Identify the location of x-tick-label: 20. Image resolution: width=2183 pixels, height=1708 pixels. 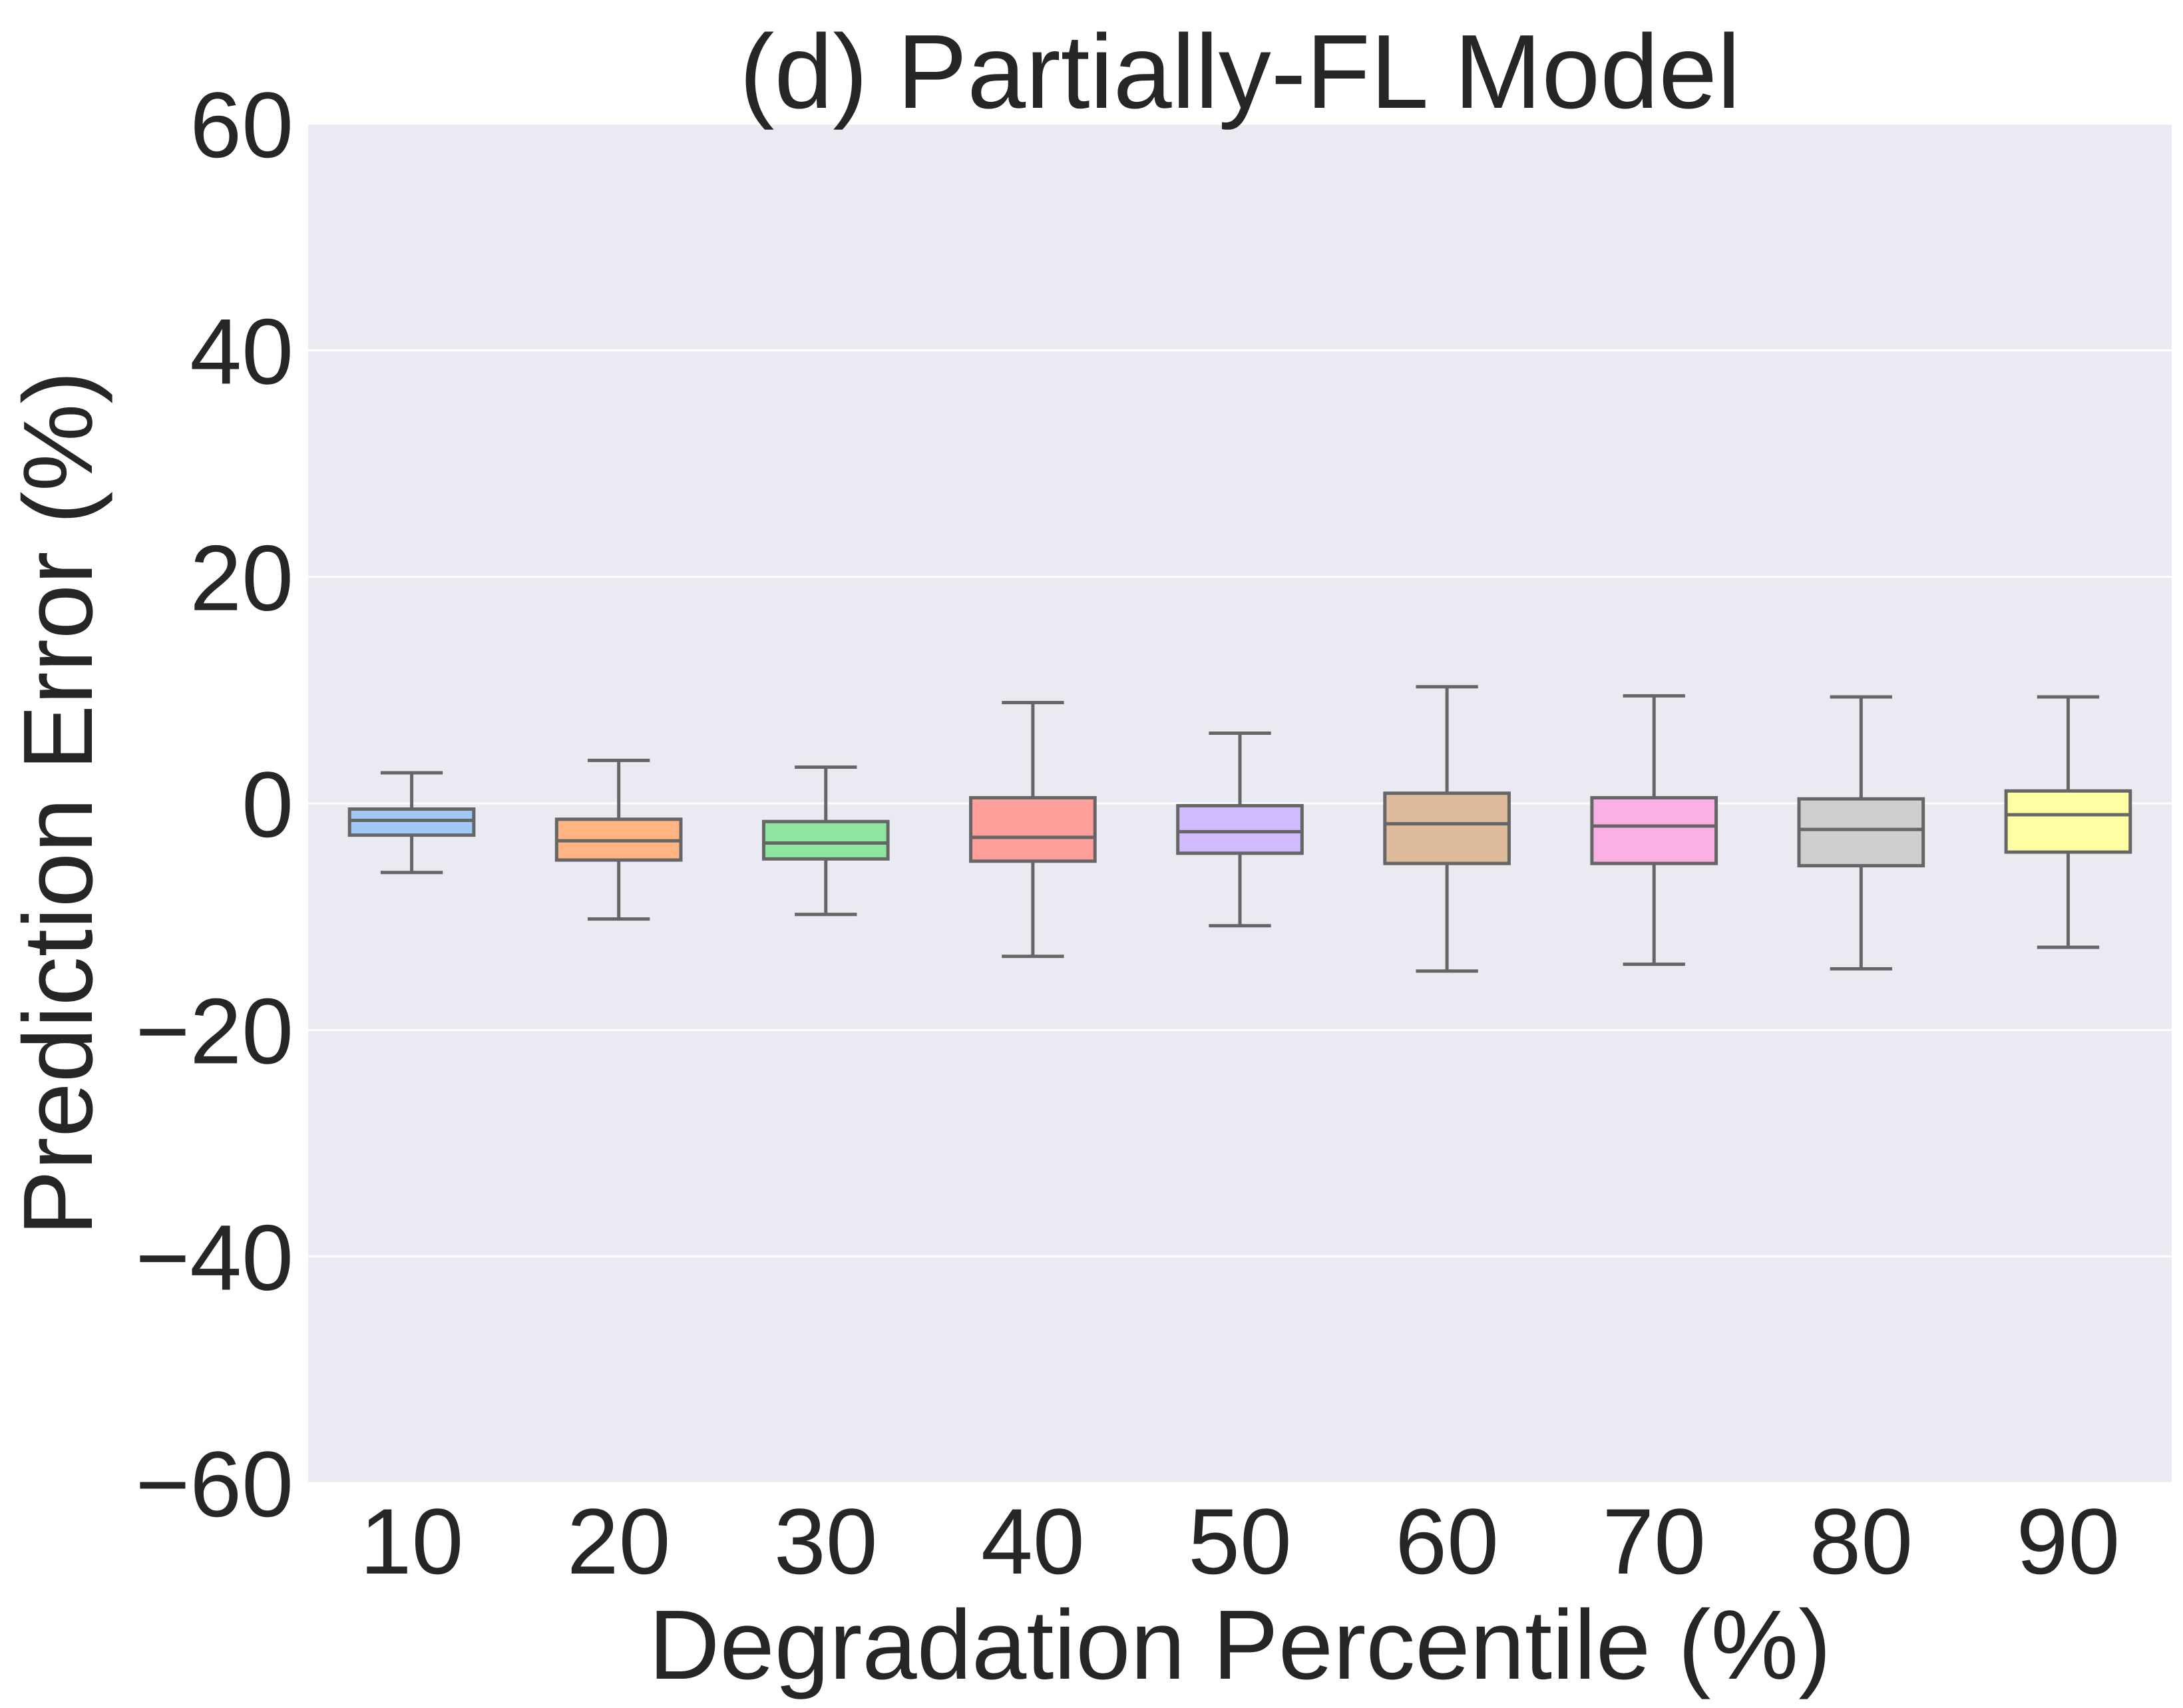
(619, 1541).